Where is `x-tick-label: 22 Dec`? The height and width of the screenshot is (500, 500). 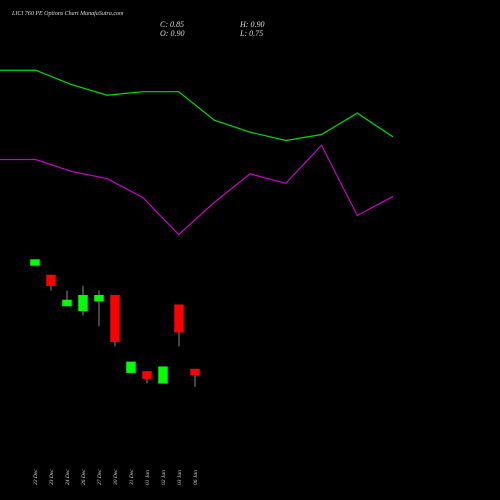
x-tick-label: 22 Dec is located at coordinates (36, 477).